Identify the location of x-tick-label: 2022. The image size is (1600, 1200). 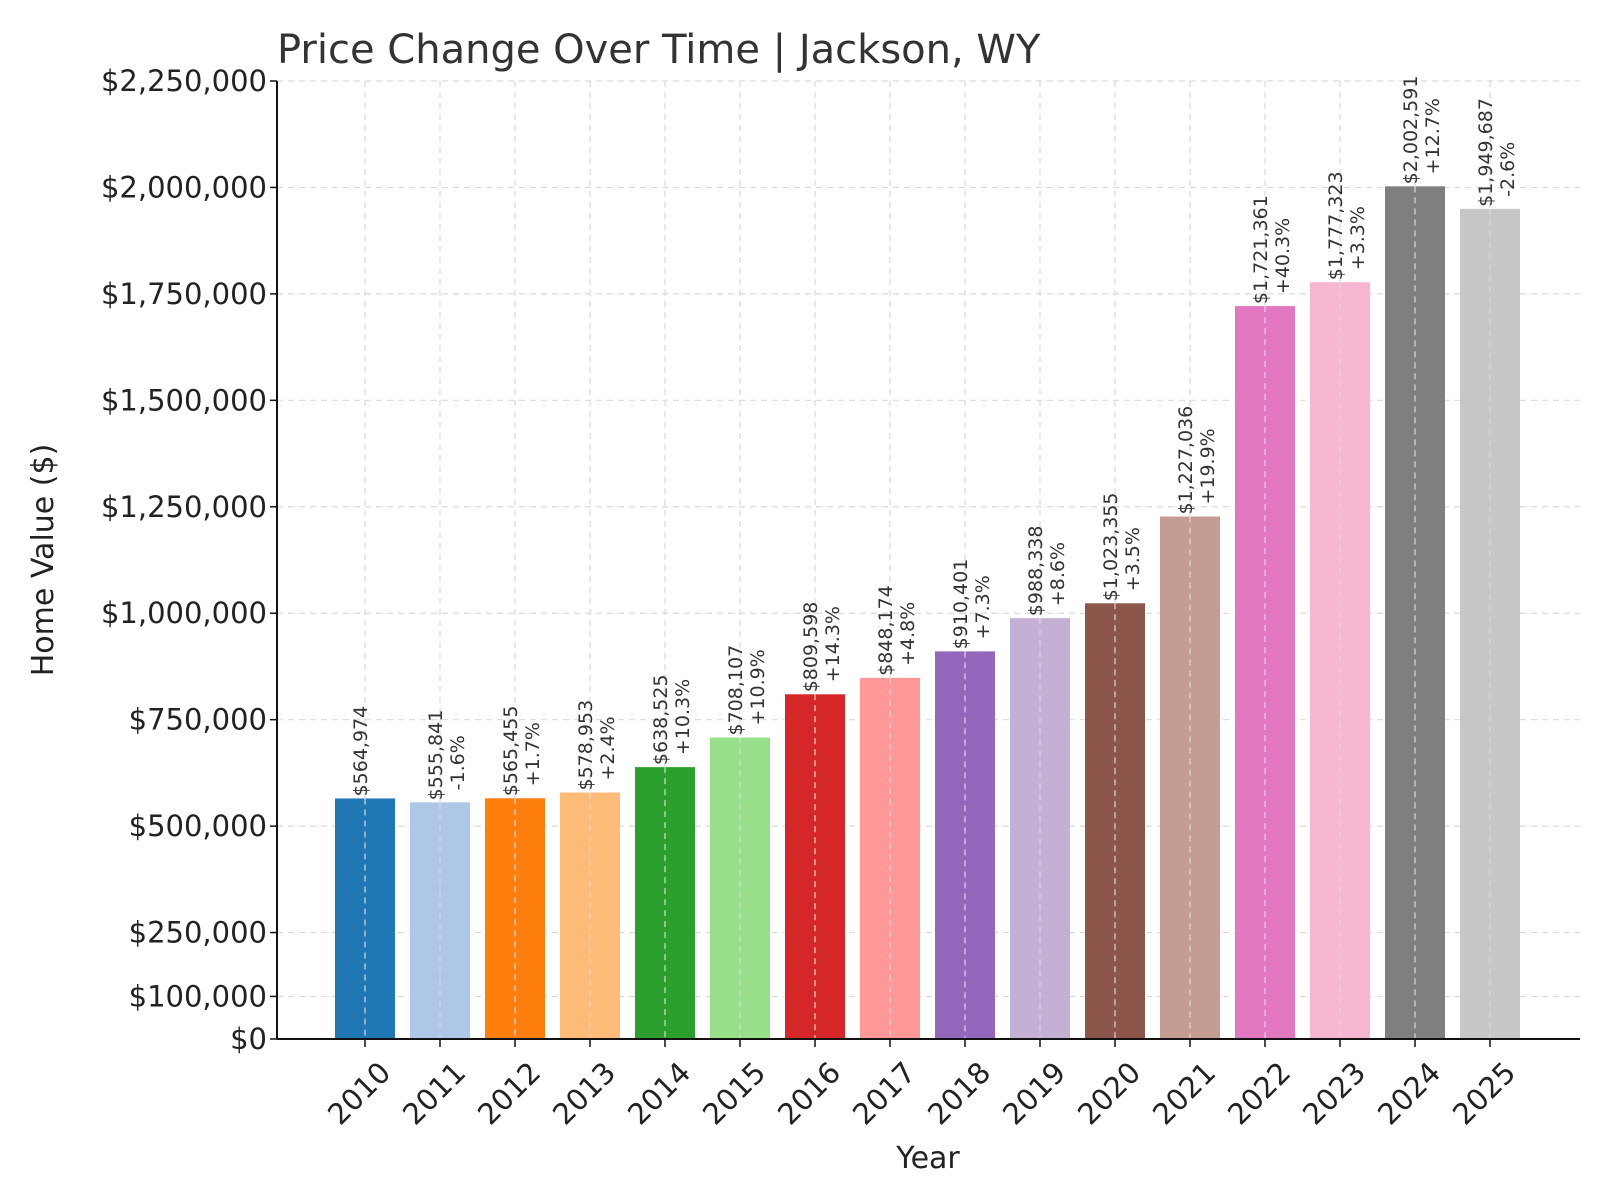
(1259, 1093).